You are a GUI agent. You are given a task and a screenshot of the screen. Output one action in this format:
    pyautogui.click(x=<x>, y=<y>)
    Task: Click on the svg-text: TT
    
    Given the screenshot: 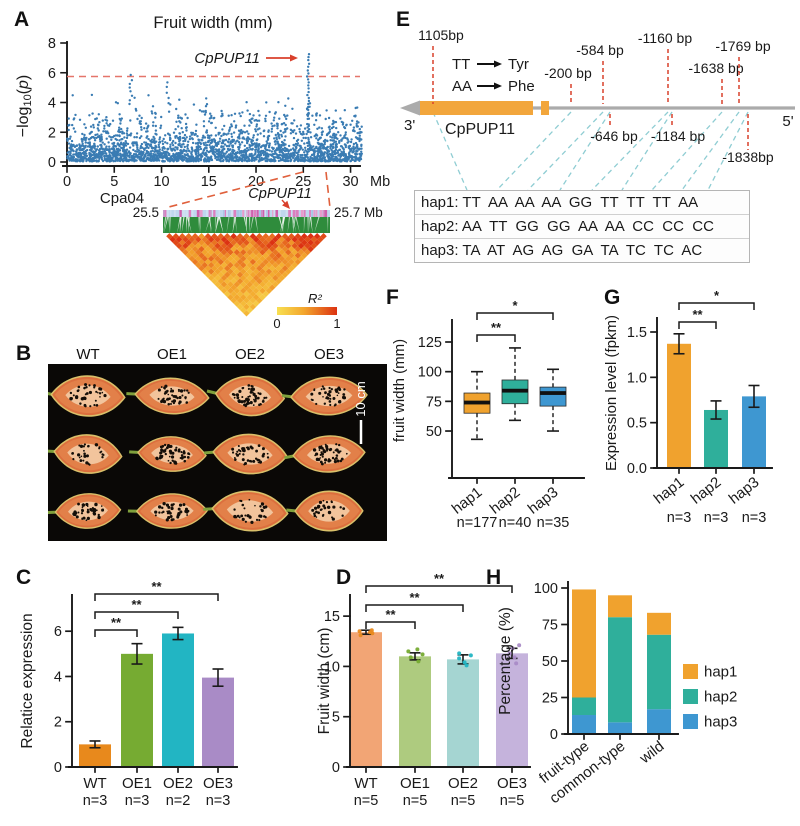 What is the action you would take?
    pyautogui.click(x=461, y=64)
    